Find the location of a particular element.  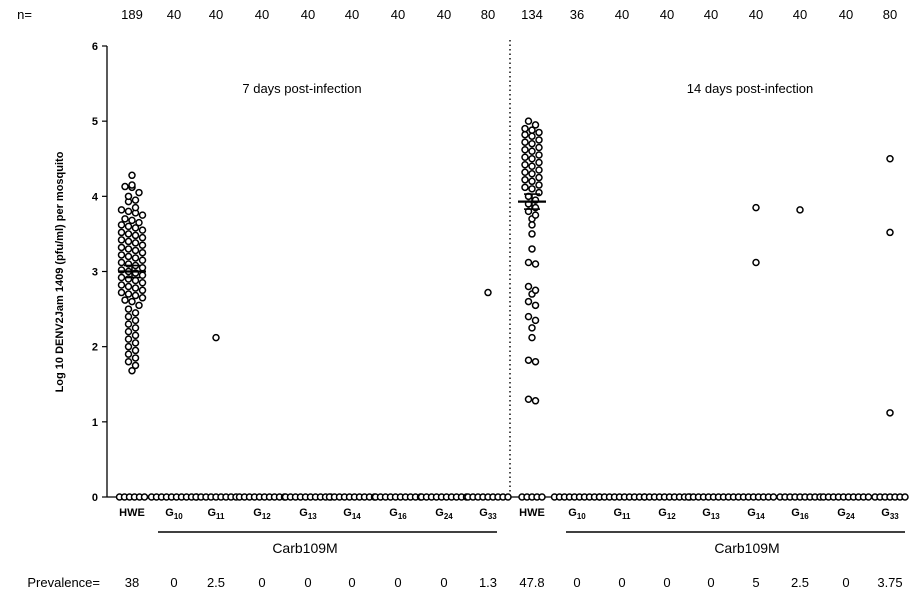

x-tick-label: G24 is located at coordinates (846, 514).